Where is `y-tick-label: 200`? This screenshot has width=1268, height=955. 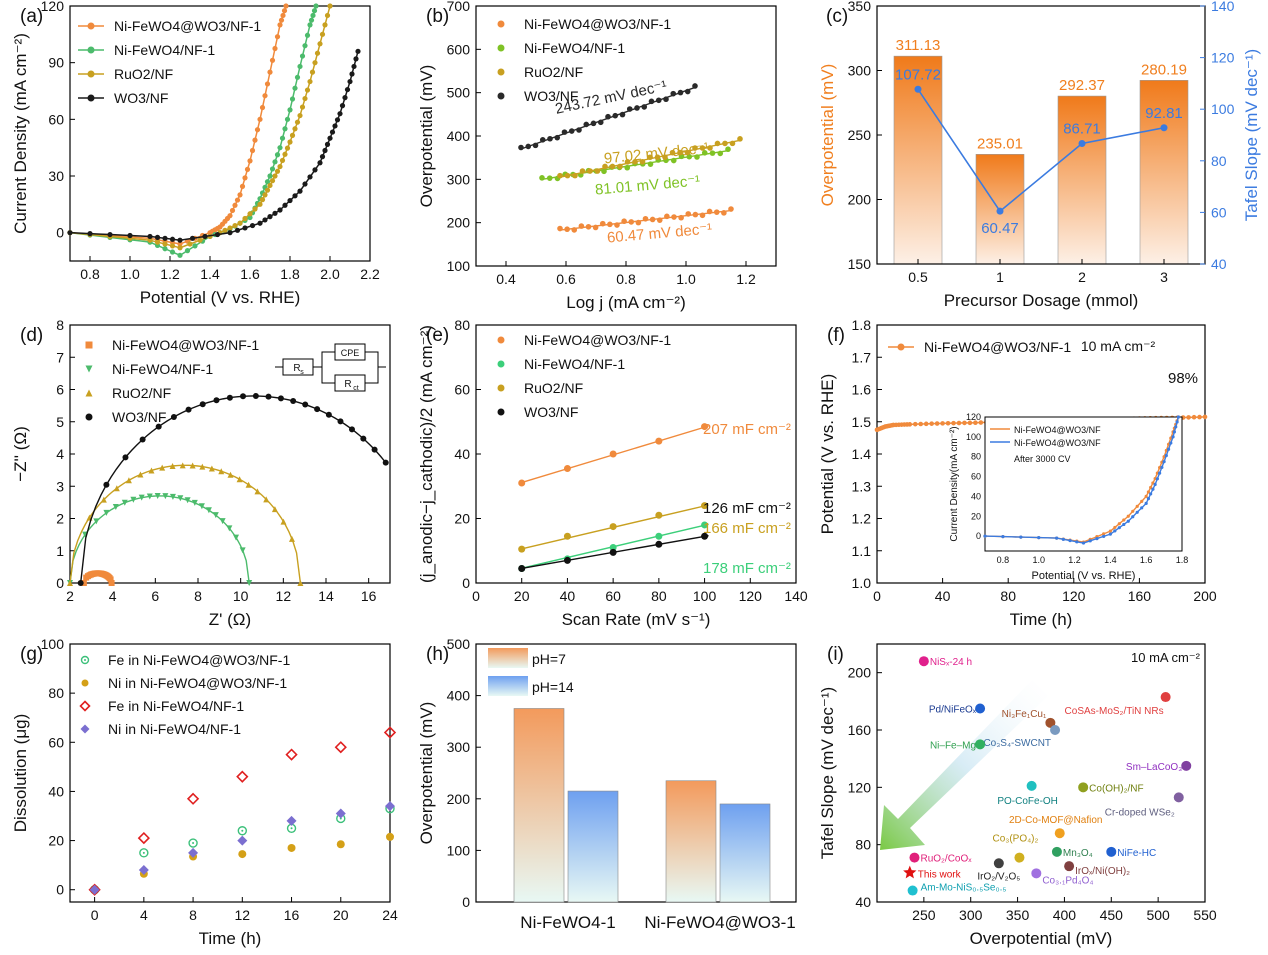
y-tick-label: 200 is located at coordinates (459, 799).